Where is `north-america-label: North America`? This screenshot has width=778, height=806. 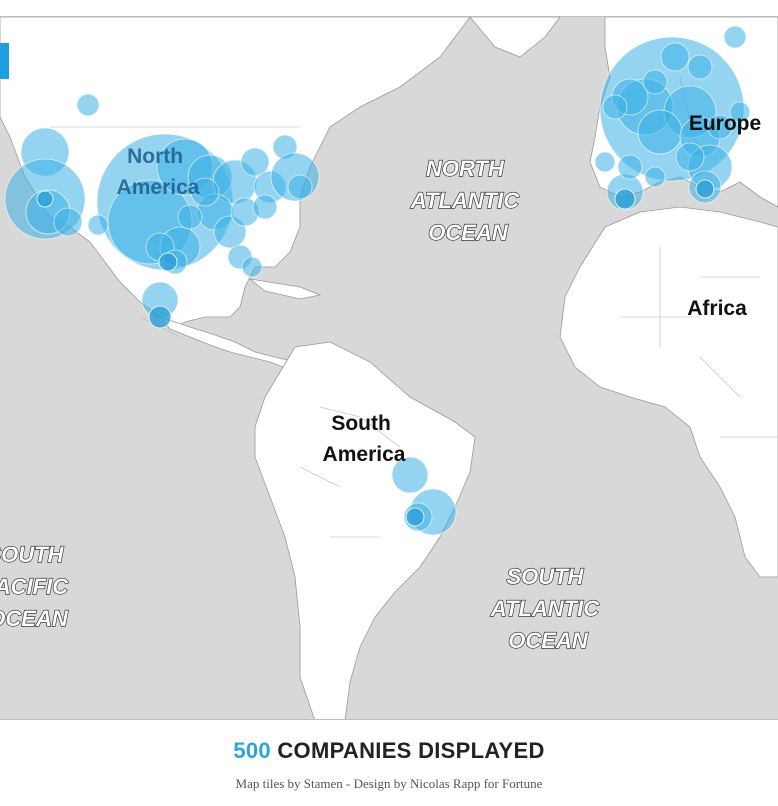 north-america-label: North America is located at coordinates (158, 172).